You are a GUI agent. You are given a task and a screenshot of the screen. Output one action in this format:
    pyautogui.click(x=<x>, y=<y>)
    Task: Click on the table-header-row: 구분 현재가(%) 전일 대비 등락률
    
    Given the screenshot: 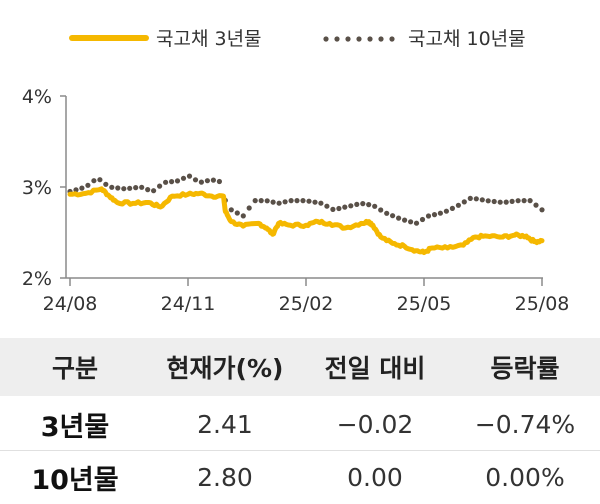 What is the action you would take?
    pyautogui.click(x=300, y=367)
    